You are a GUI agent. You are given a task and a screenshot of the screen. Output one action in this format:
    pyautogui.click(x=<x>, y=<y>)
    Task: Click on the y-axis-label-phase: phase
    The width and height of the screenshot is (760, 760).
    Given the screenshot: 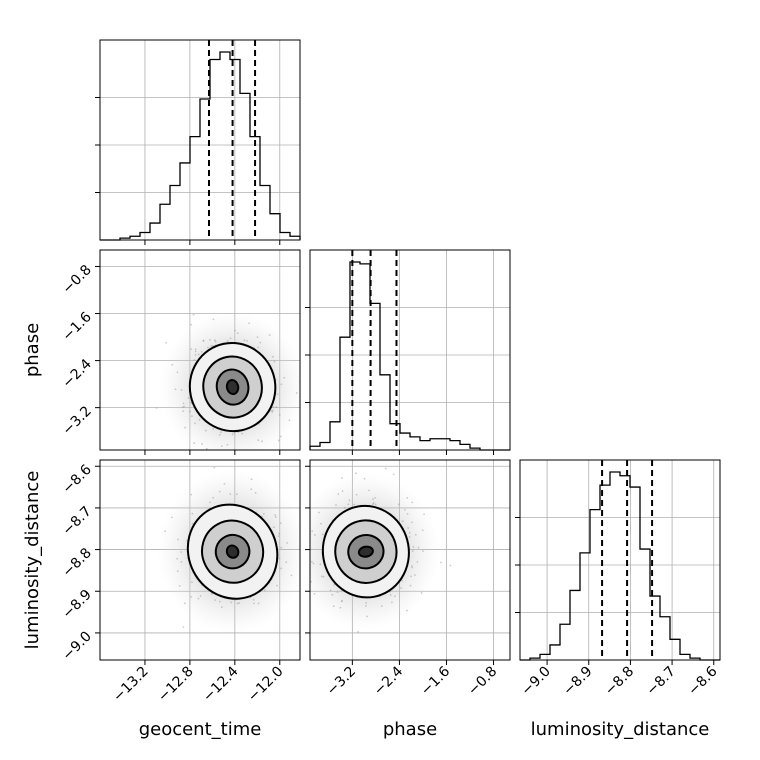 What is the action you would take?
    pyautogui.click(x=32, y=350)
    